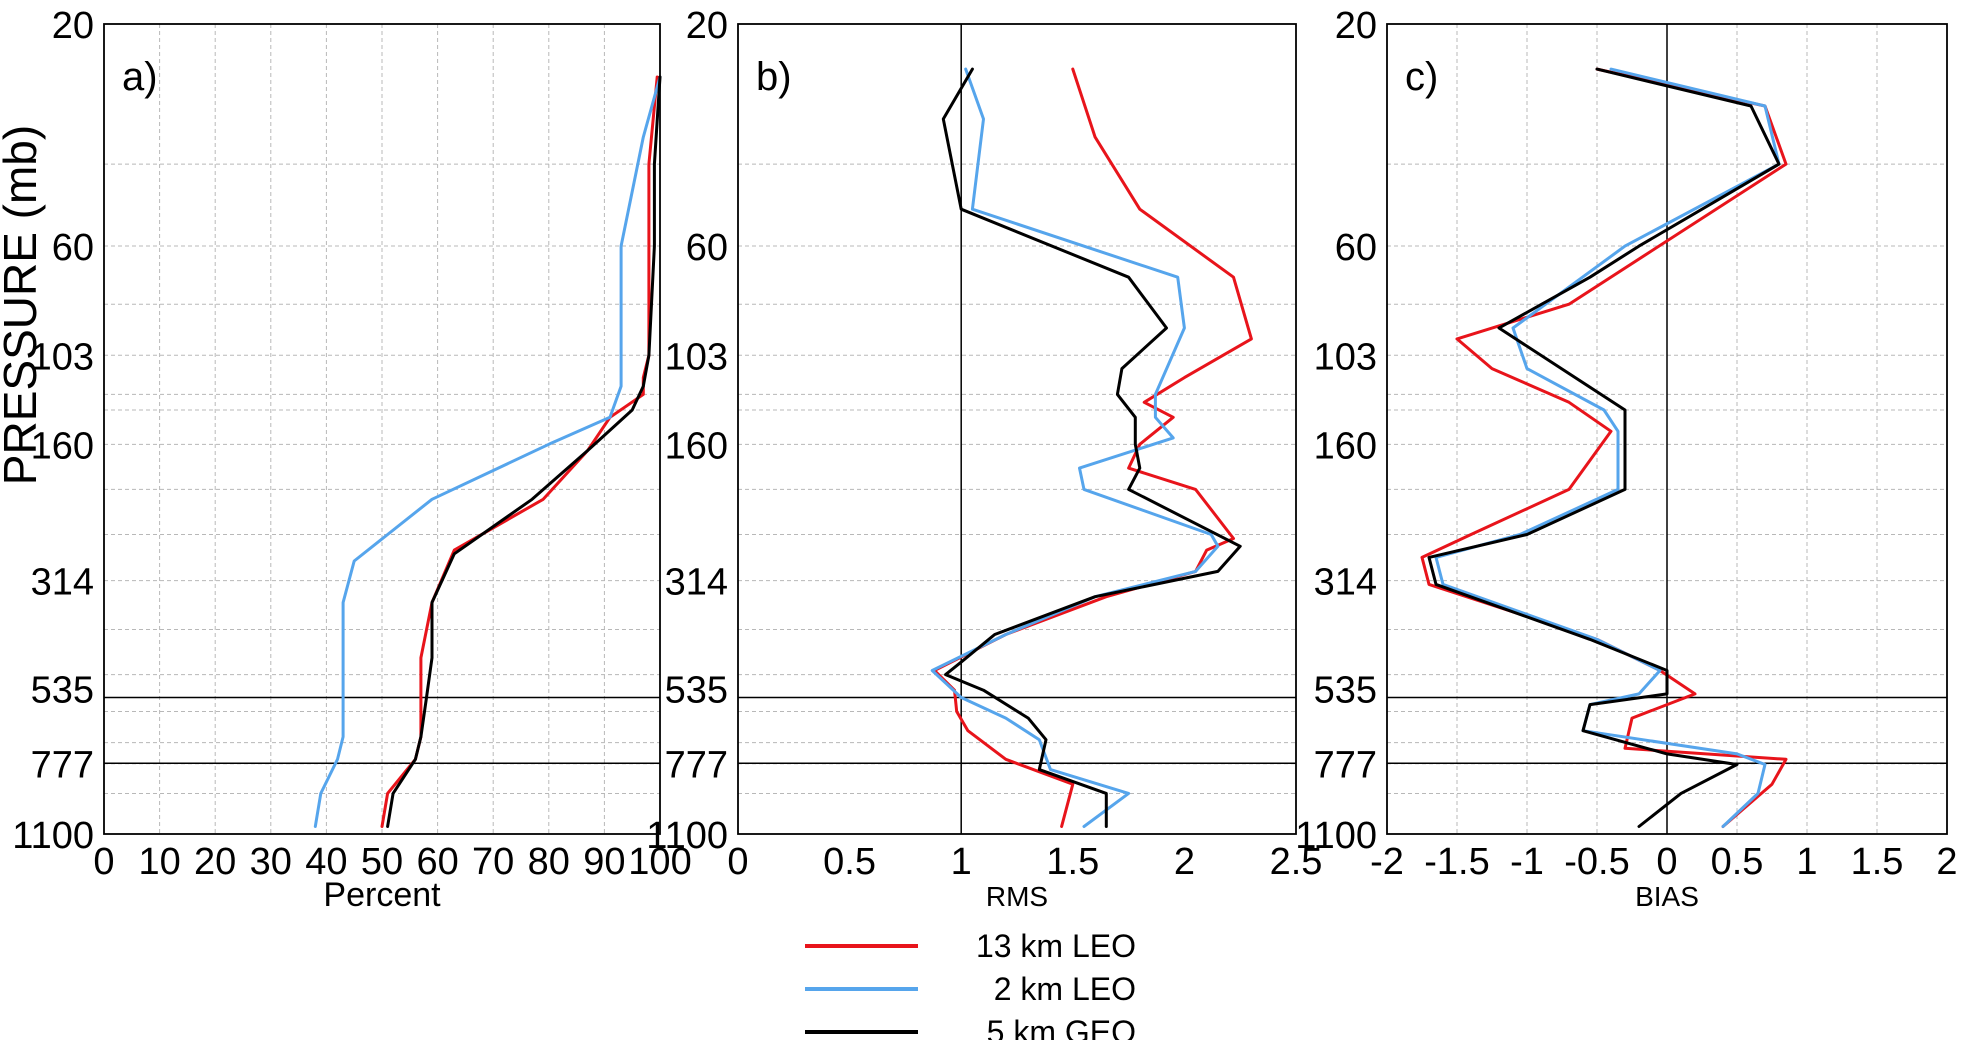 The image size is (1963, 1040). What do you see at coordinates (549, 862) in the screenshot?
I see `x-tick-label: 80` at bounding box center [549, 862].